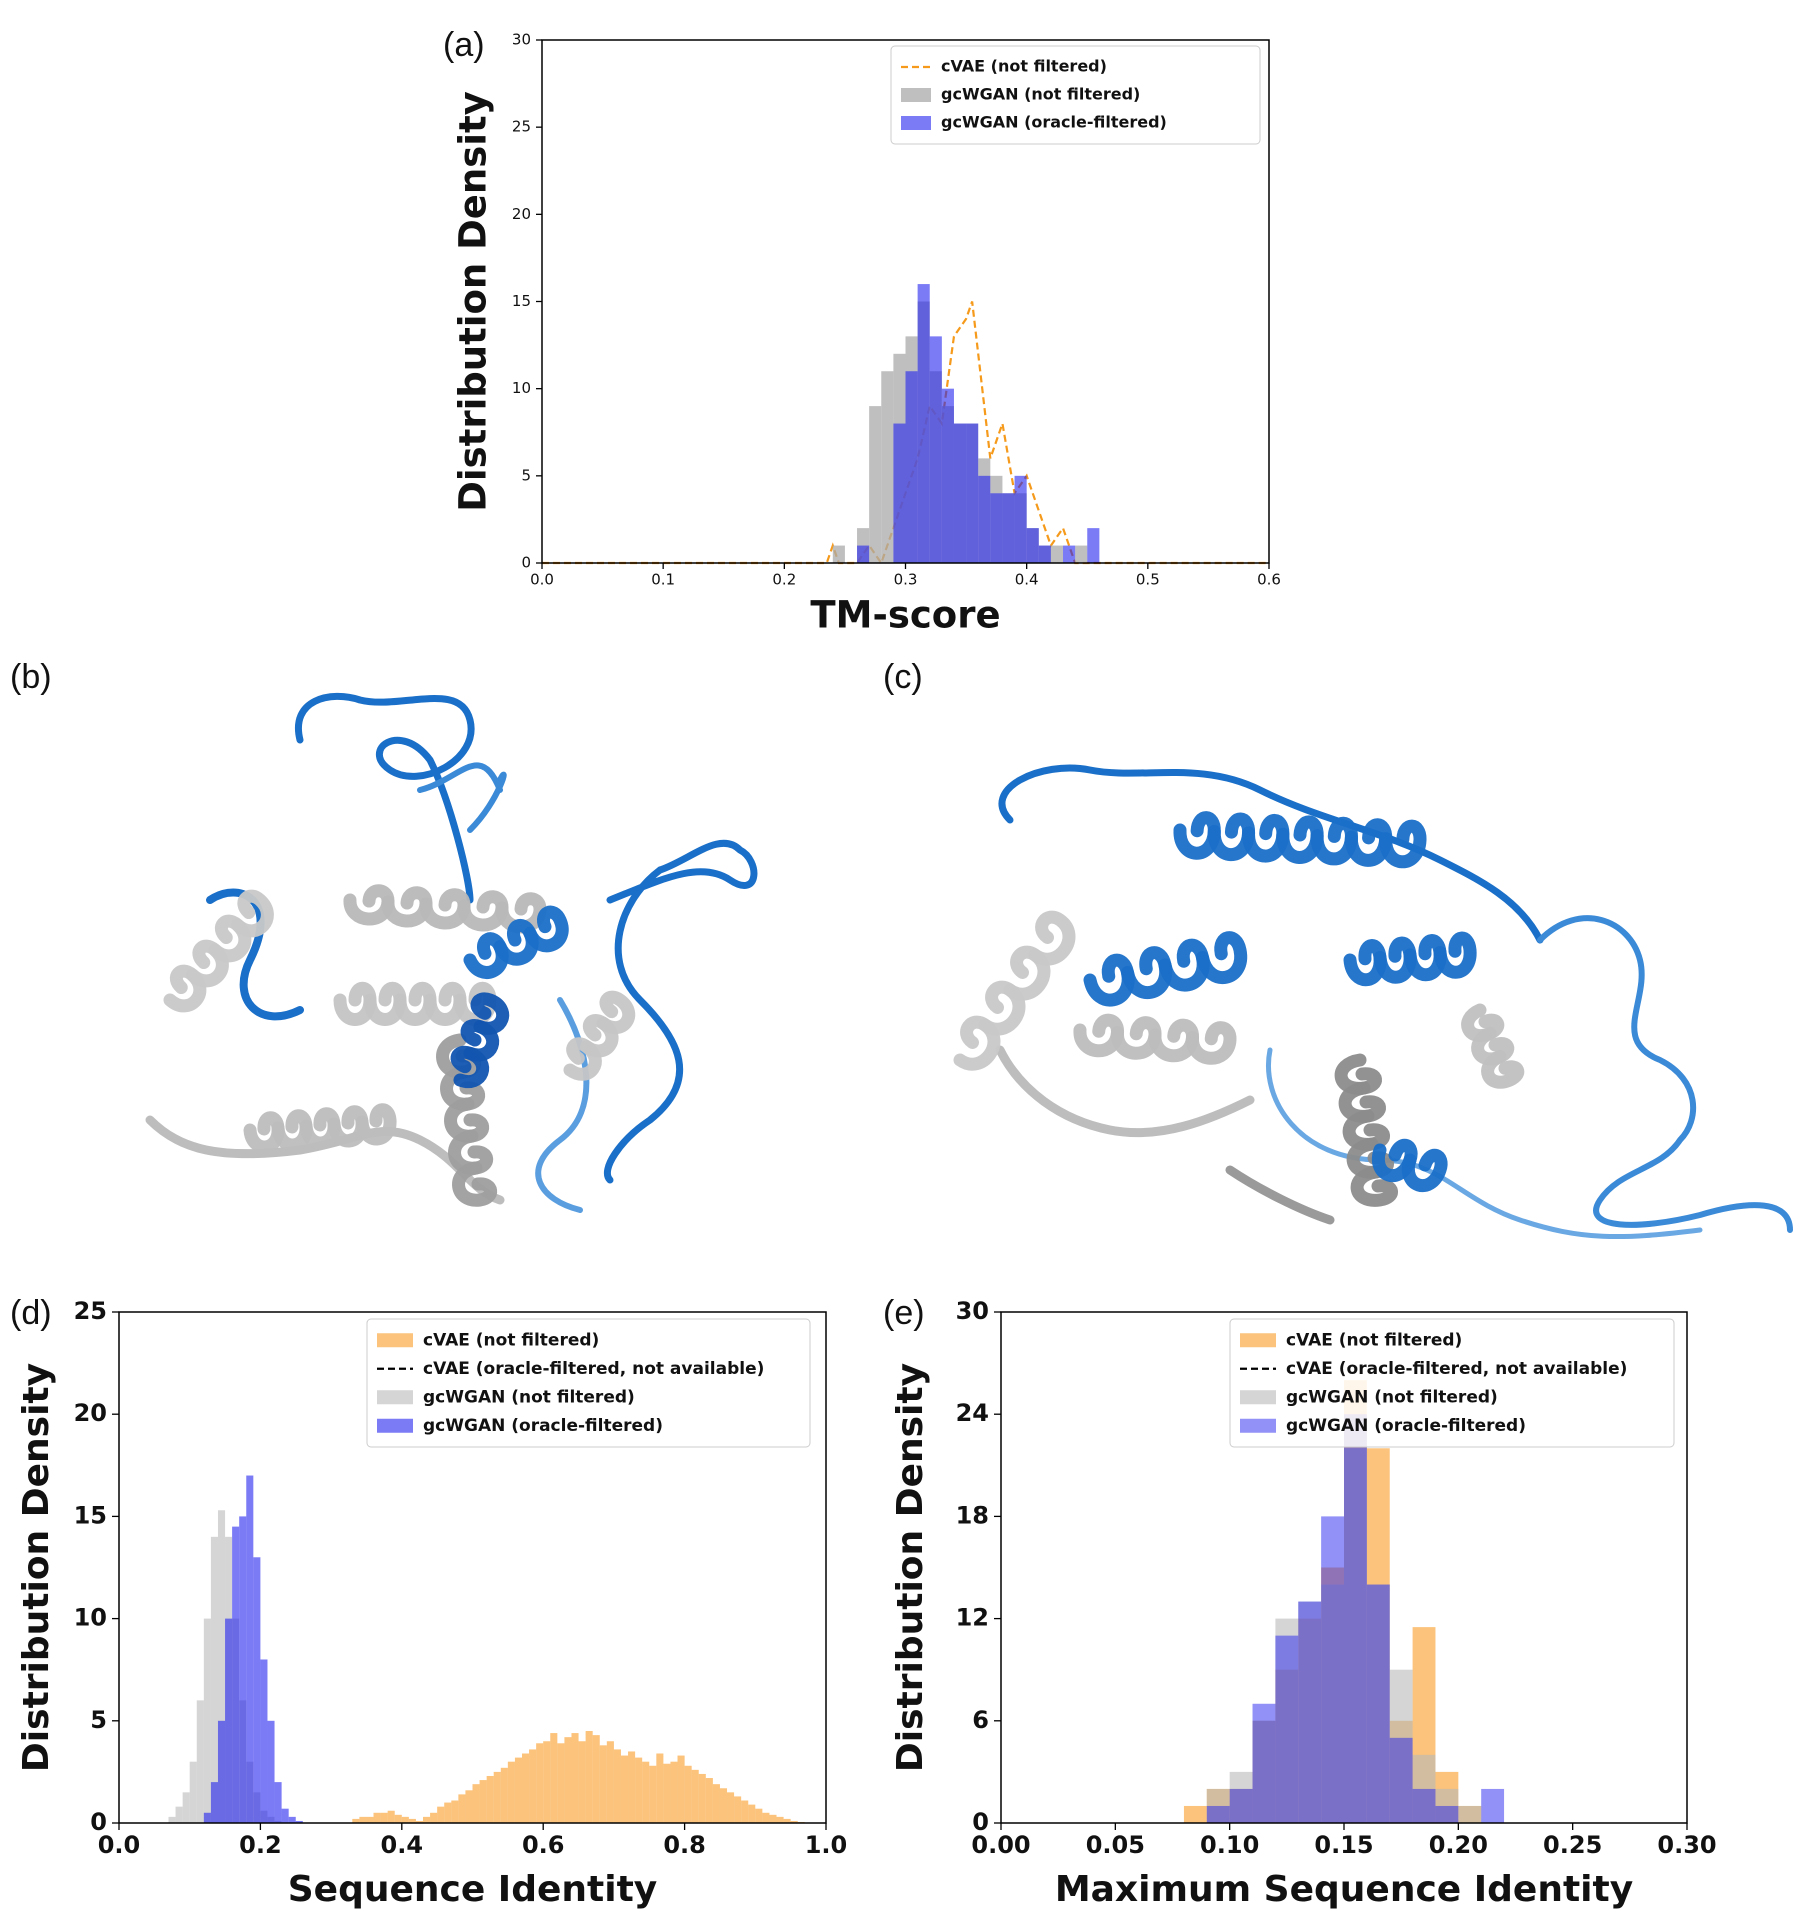  I want to click on tick-label: 0.8, so click(684, 1845).